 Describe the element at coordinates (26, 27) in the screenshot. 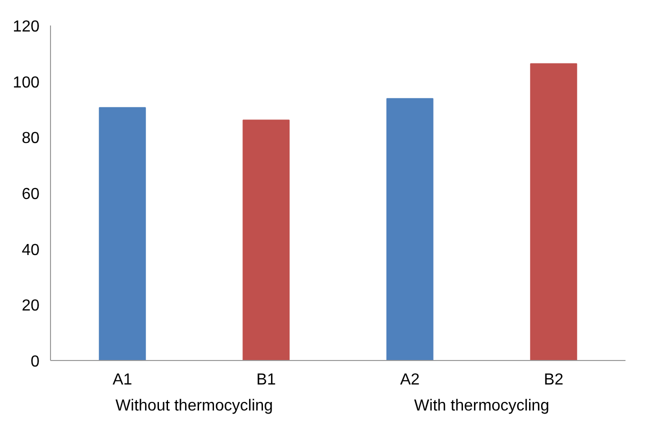

I see `y-tick-label: 120` at that location.